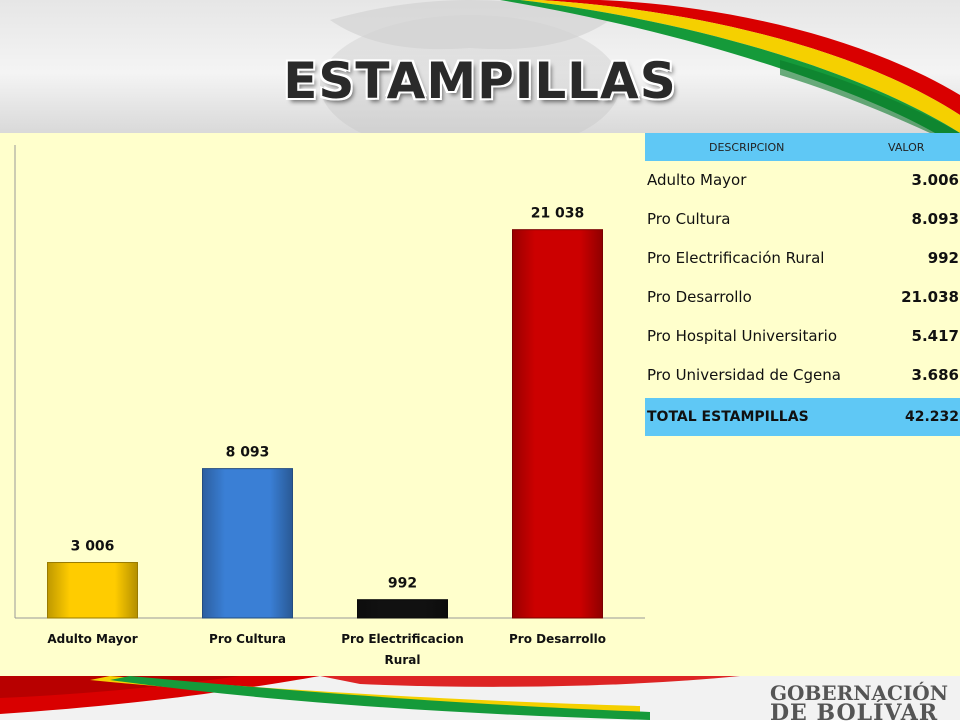  What do you see at coordinates (747, 147) in the screenshot?
I see `header-description: DESCRIPCION` at bounding box center [747, 147].